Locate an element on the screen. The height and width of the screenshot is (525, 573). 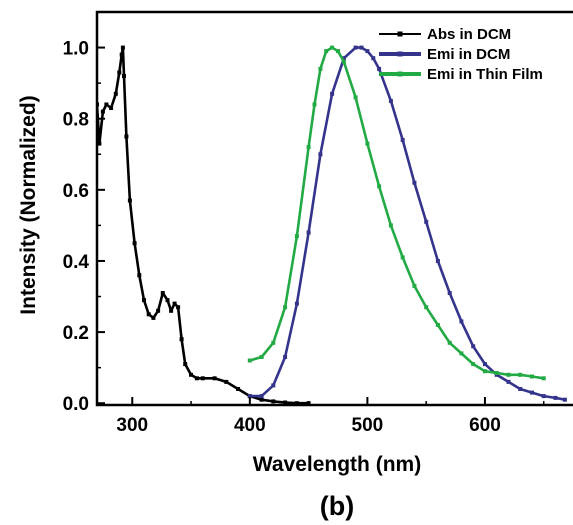
legend-label: Emi in Thin Film is located at coordinates (485, 74).